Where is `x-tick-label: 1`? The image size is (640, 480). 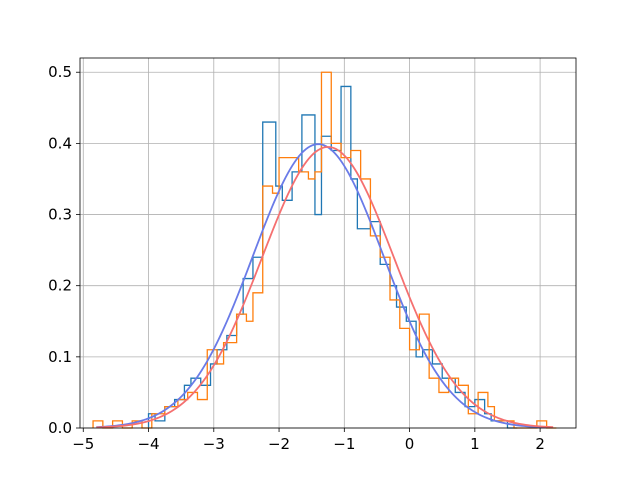
x-tick-label: 1 is located at coordinates (475, 444).